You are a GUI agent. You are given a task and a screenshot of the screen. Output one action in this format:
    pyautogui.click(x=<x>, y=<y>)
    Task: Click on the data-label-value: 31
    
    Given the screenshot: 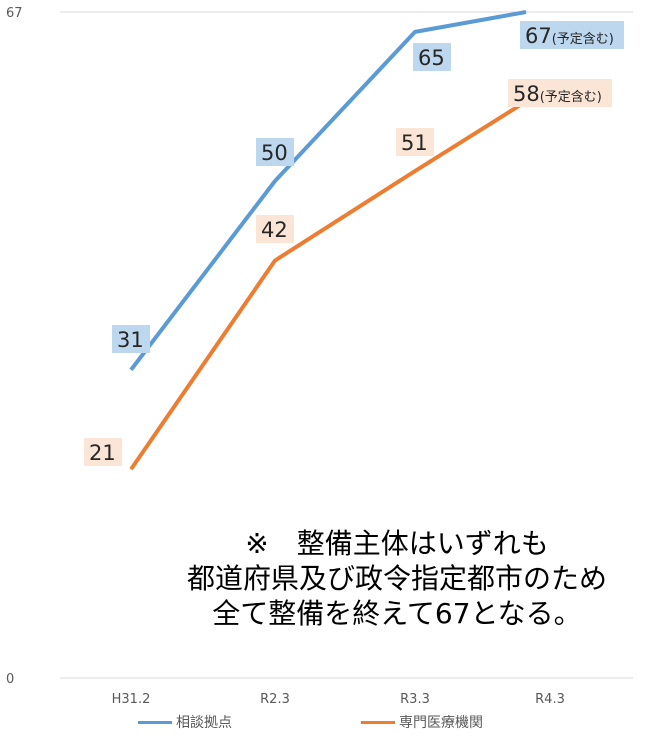 What is the action you would take?
    pyautogui.click(x=130, y=340)
    